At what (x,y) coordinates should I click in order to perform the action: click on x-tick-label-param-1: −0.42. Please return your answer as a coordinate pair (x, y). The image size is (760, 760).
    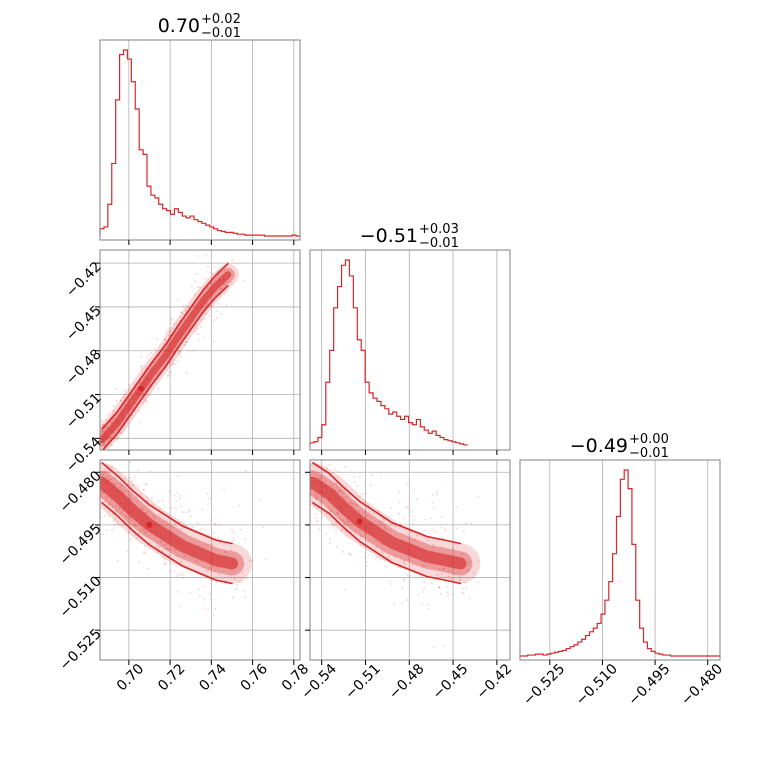
    Looking at the image, I should click on (495, 682).